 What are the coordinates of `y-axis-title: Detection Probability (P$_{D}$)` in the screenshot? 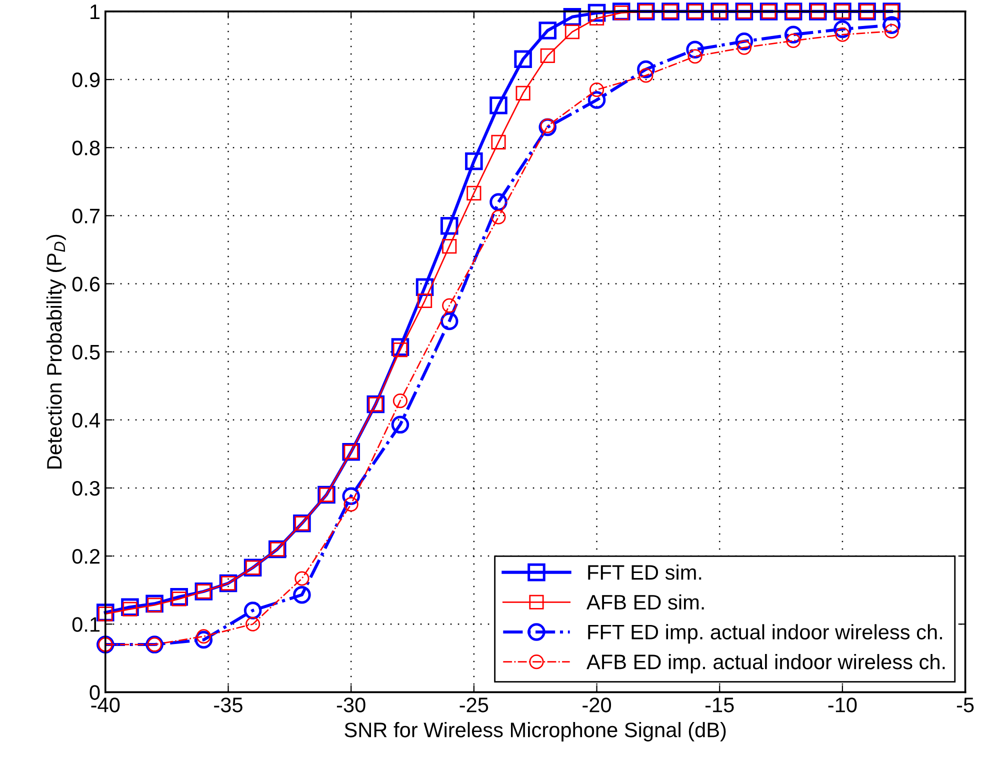 It's located at (56, 351).